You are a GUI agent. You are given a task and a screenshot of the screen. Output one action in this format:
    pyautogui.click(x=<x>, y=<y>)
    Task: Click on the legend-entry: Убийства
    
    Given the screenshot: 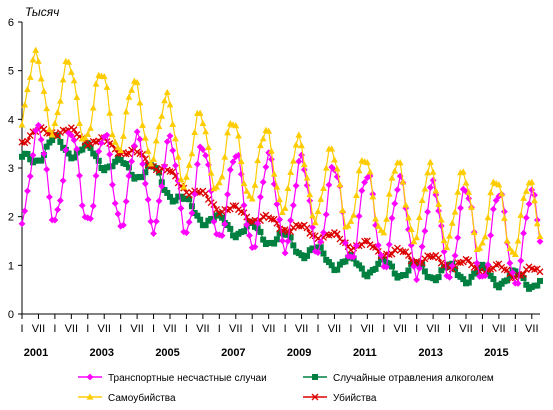 What is the action you would take?
    pyautogui.click(x=340, y=398)
    